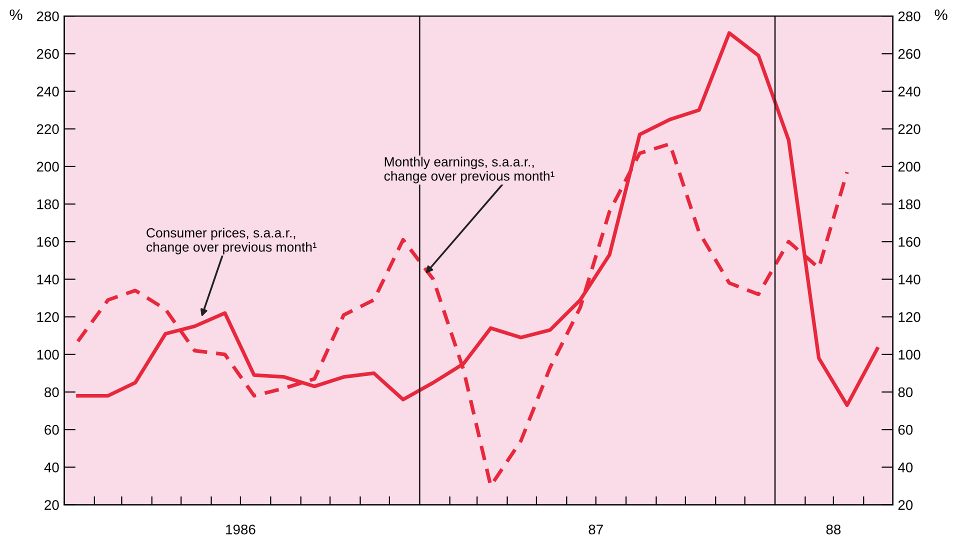 This screenshot has height=537, width=959. I want to click on y-tick-label: 180, so click(48, 204).